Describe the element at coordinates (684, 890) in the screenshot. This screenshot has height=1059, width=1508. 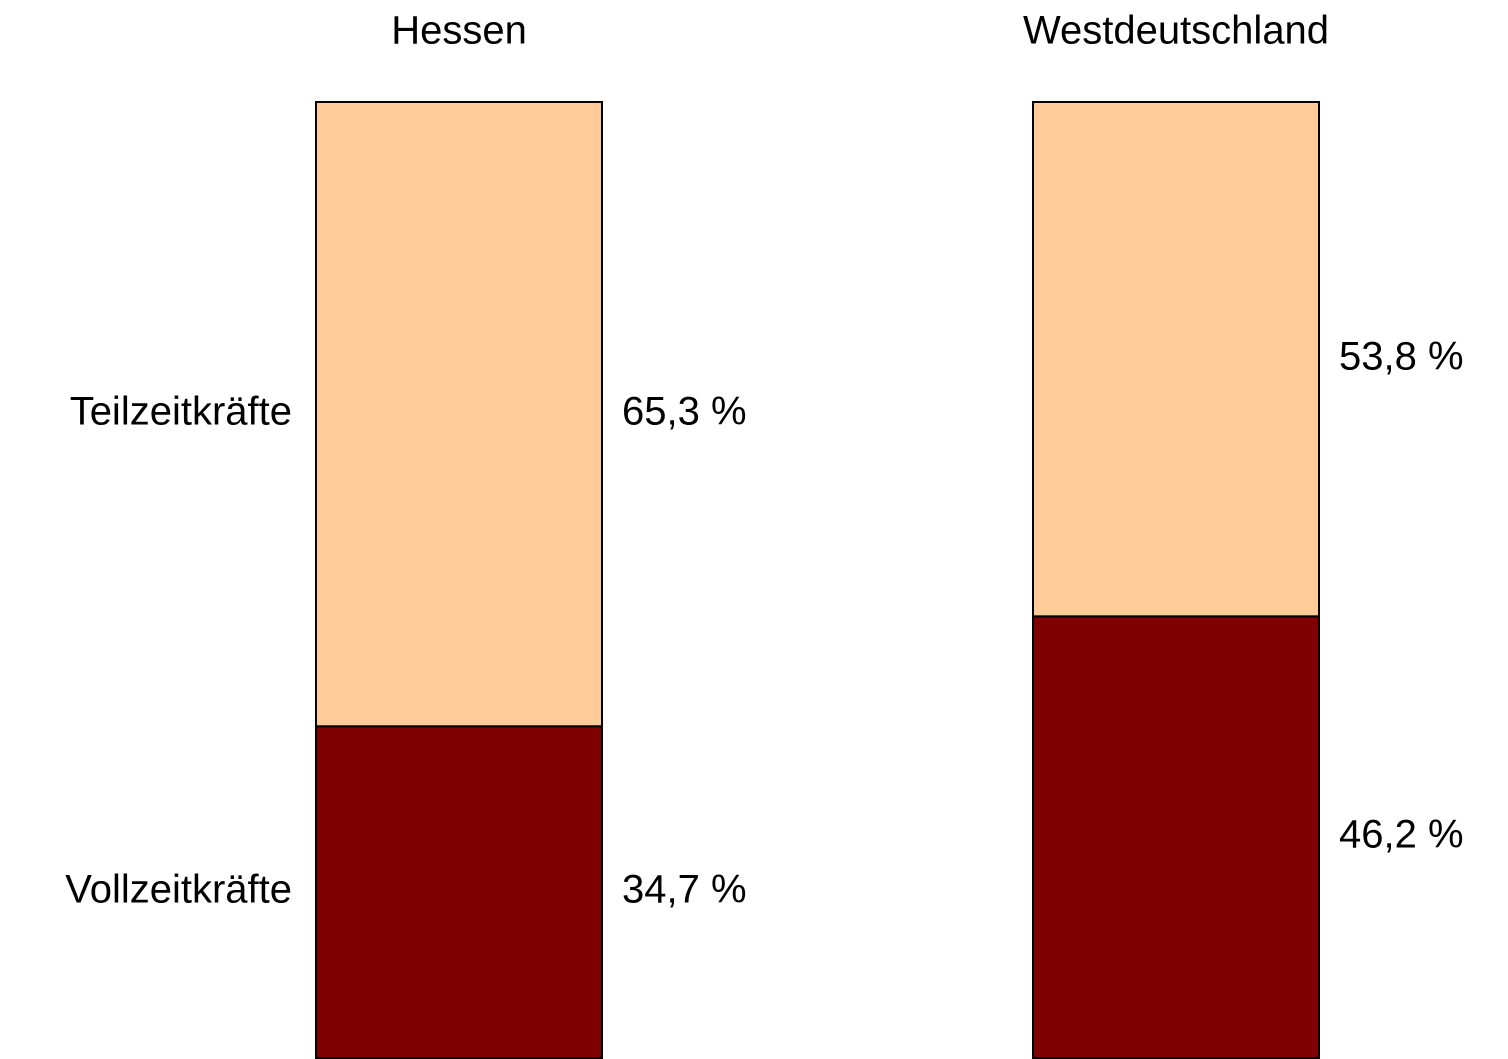
I see `value-label: 34,7 %` at that location.